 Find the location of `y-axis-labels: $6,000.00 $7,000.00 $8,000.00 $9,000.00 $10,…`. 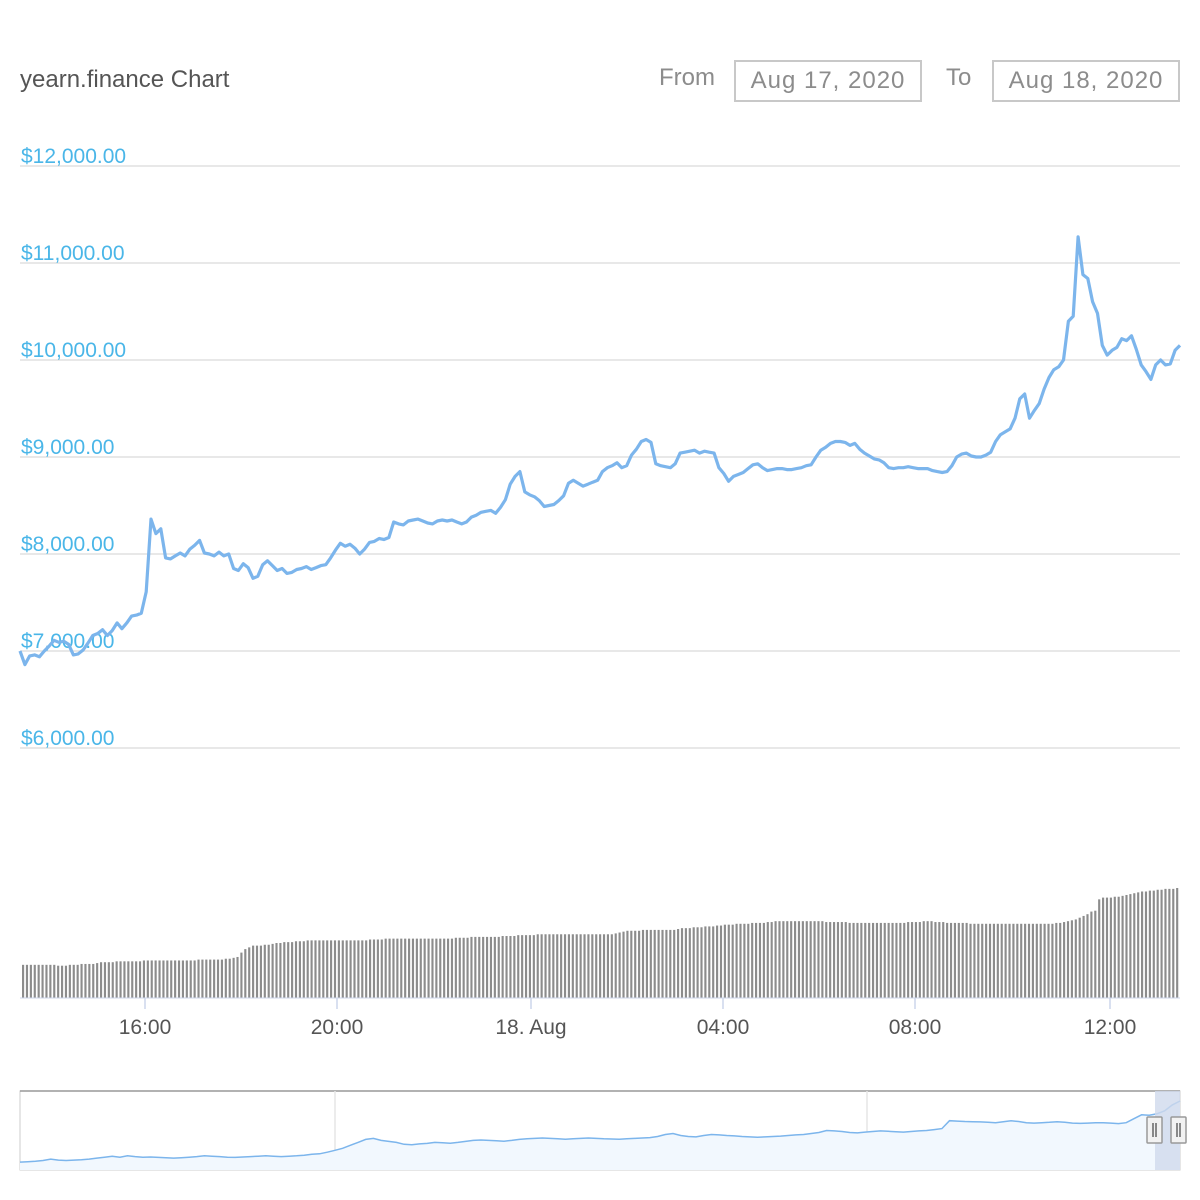

y-axis-labels: $6,000.00 $7,000.00 $8,000.00 $9,000.00 $10,… is located at coordinates (73, 447).